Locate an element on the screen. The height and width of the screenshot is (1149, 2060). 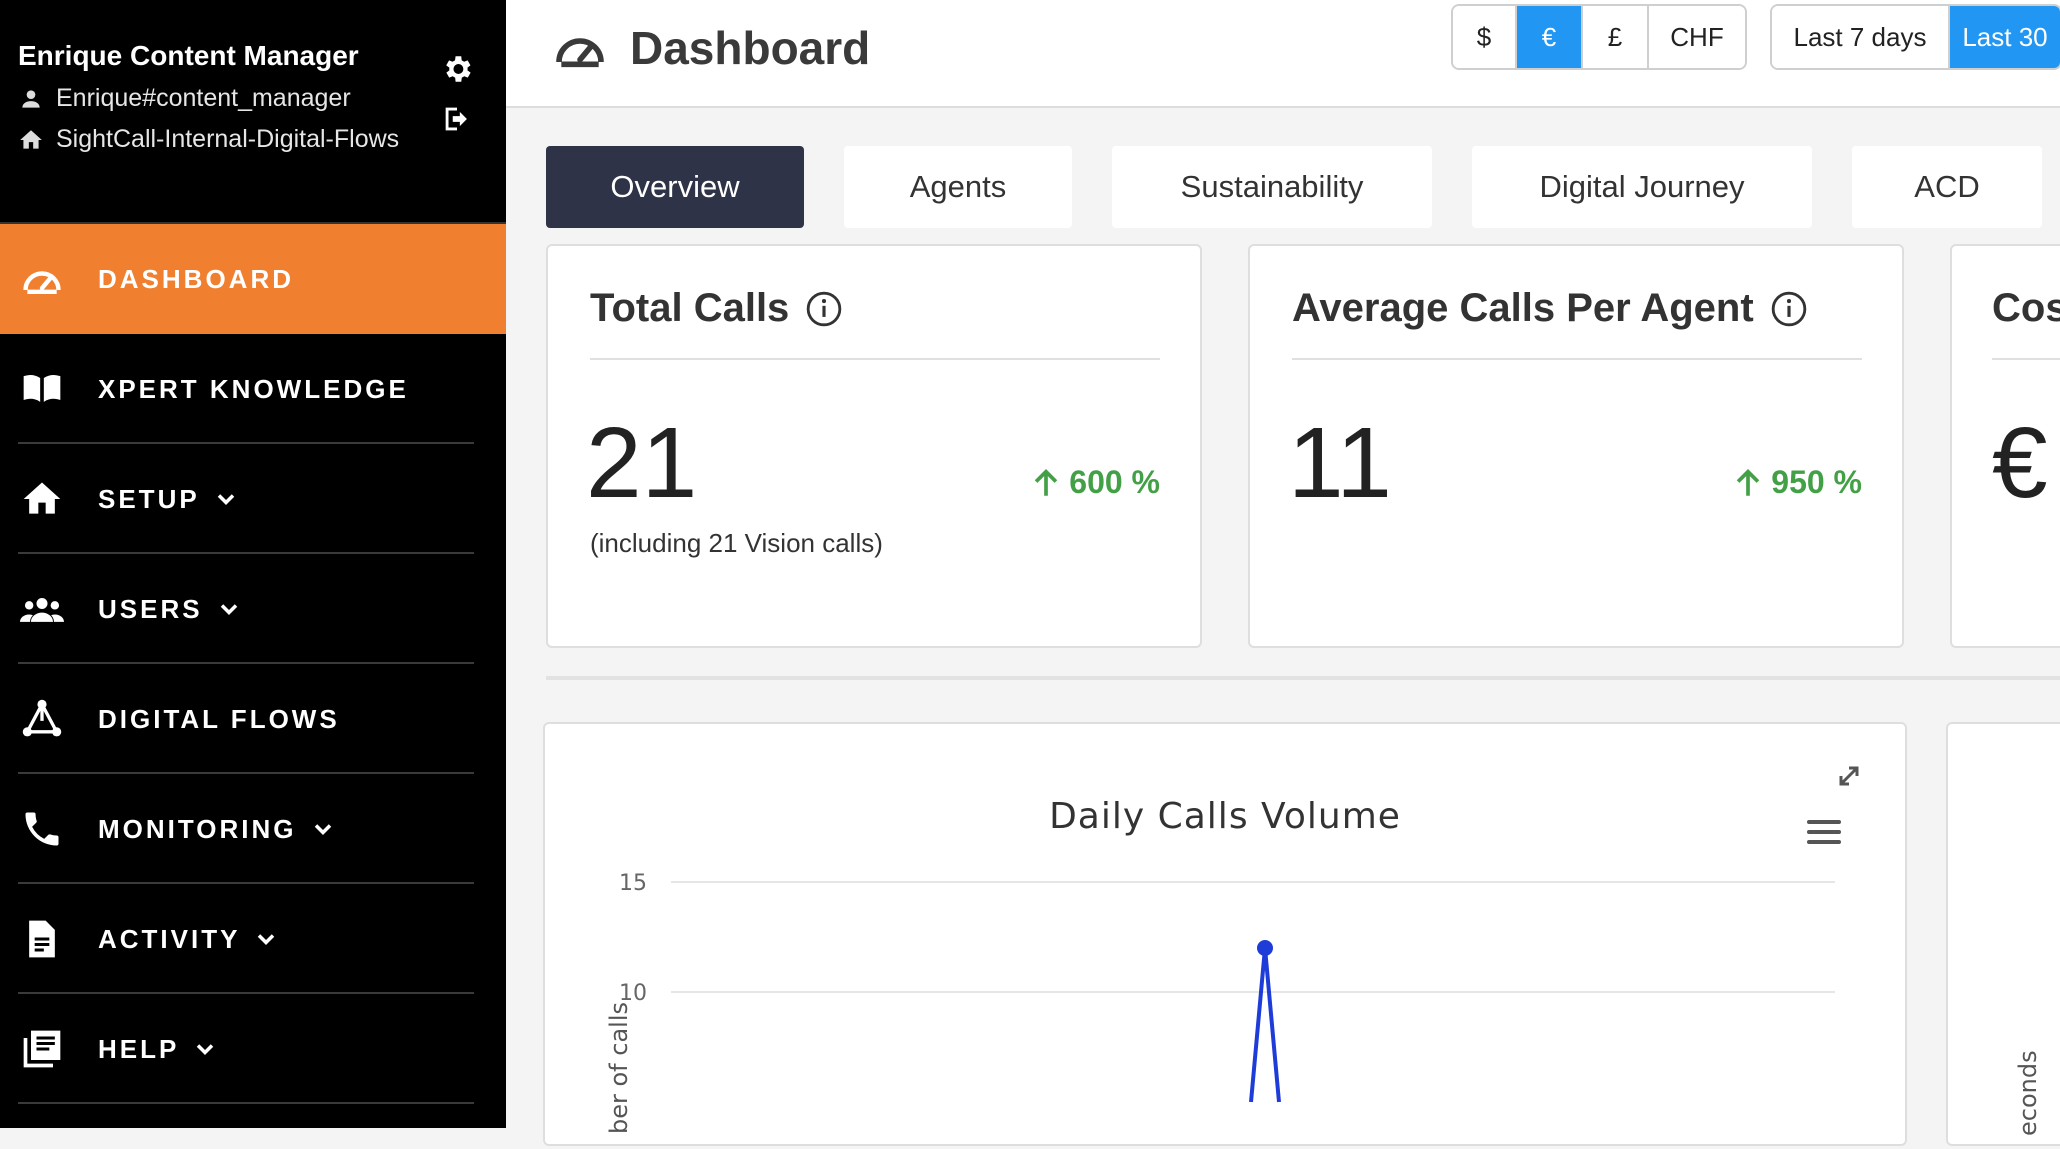
nav-dashboard-label: DASHBOARD is located at coordinates (196, 278).